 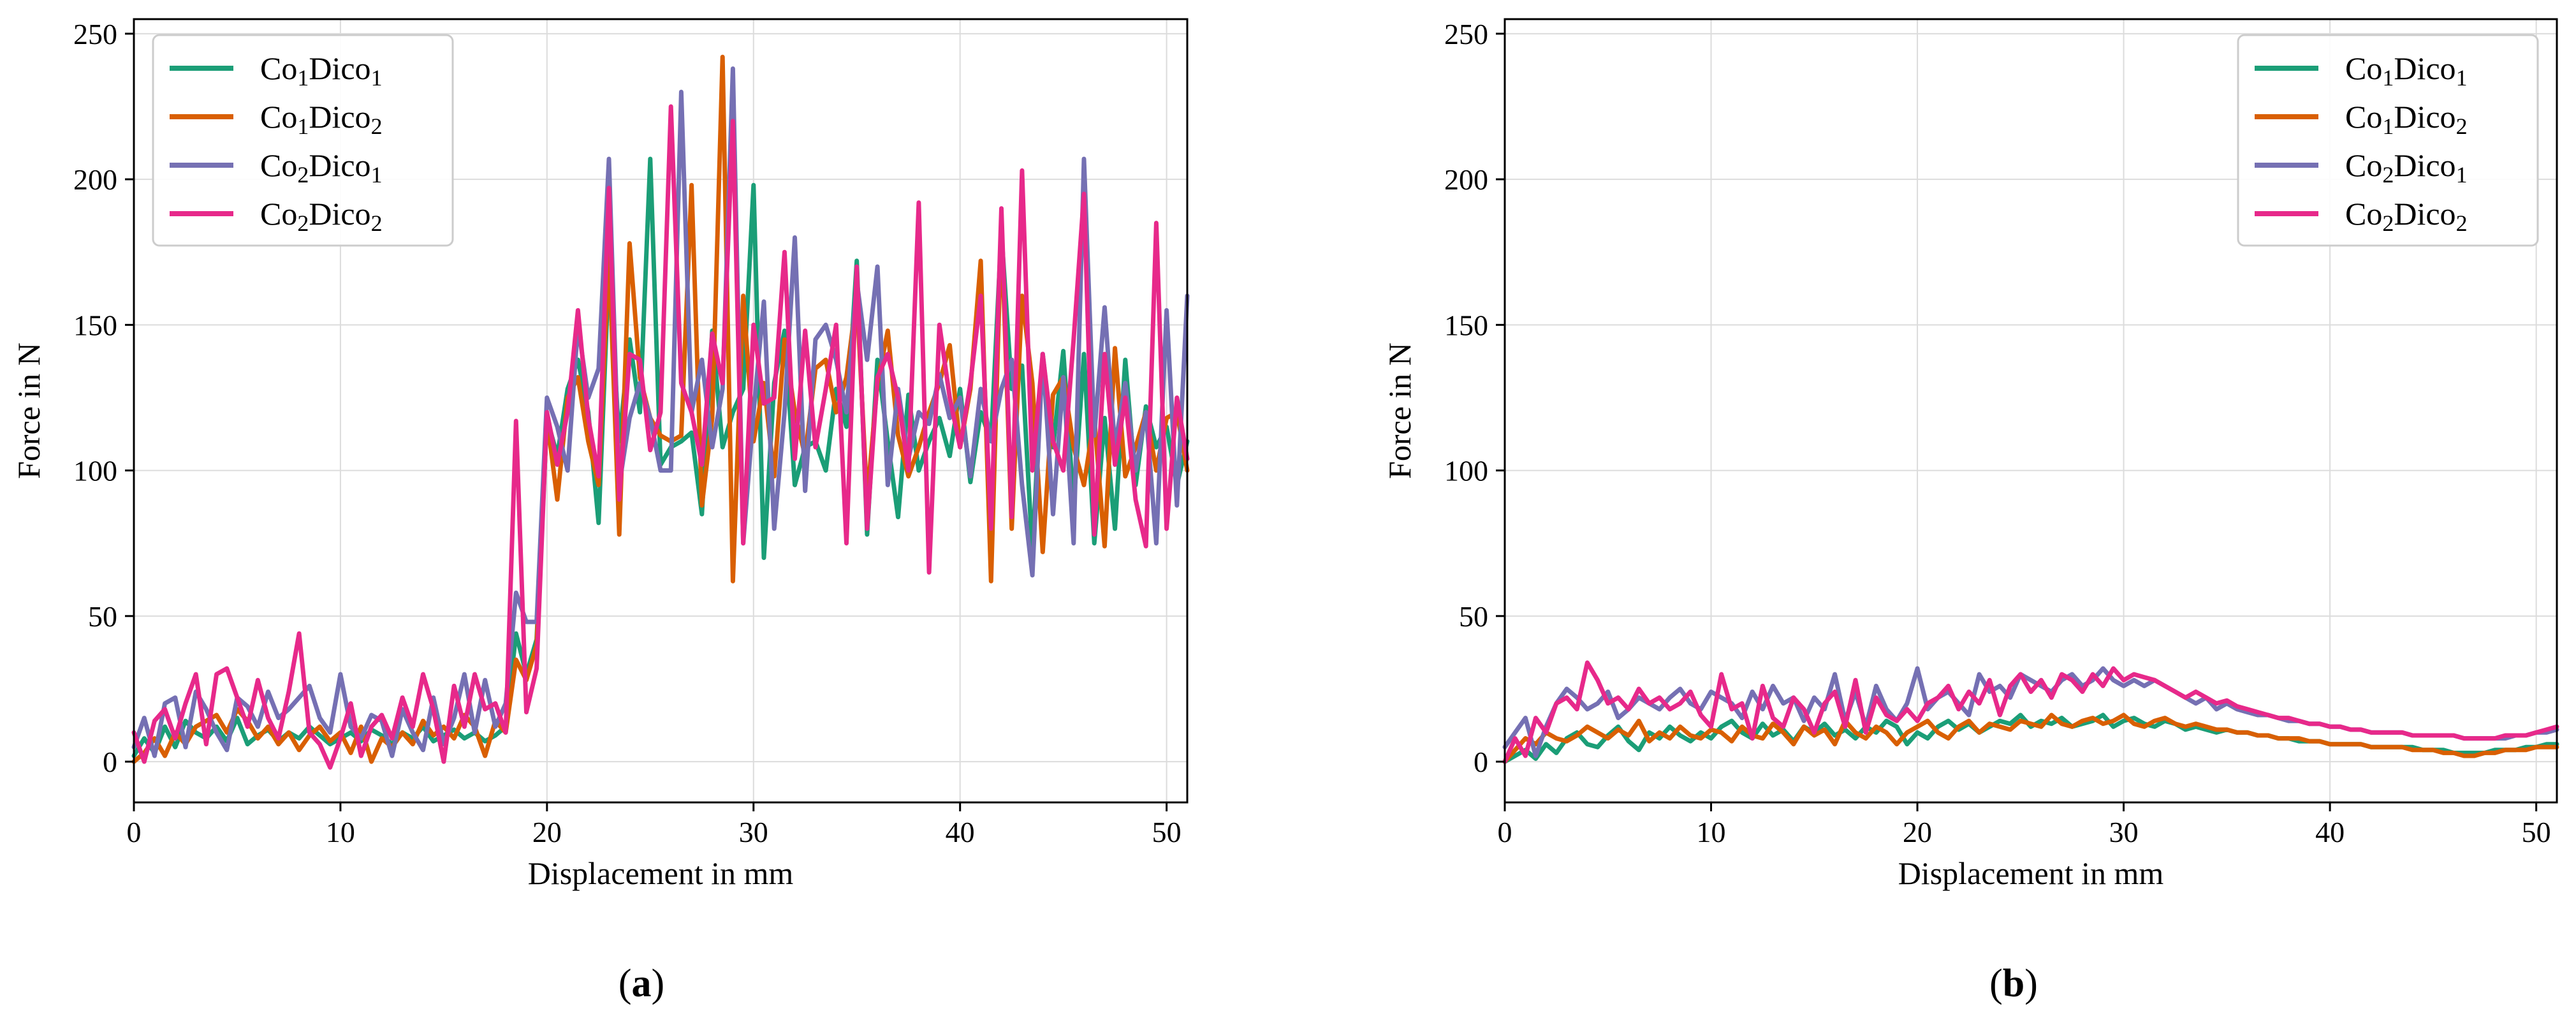 I want to click on panel-a-label-open: (, so click(x=625, y=983).